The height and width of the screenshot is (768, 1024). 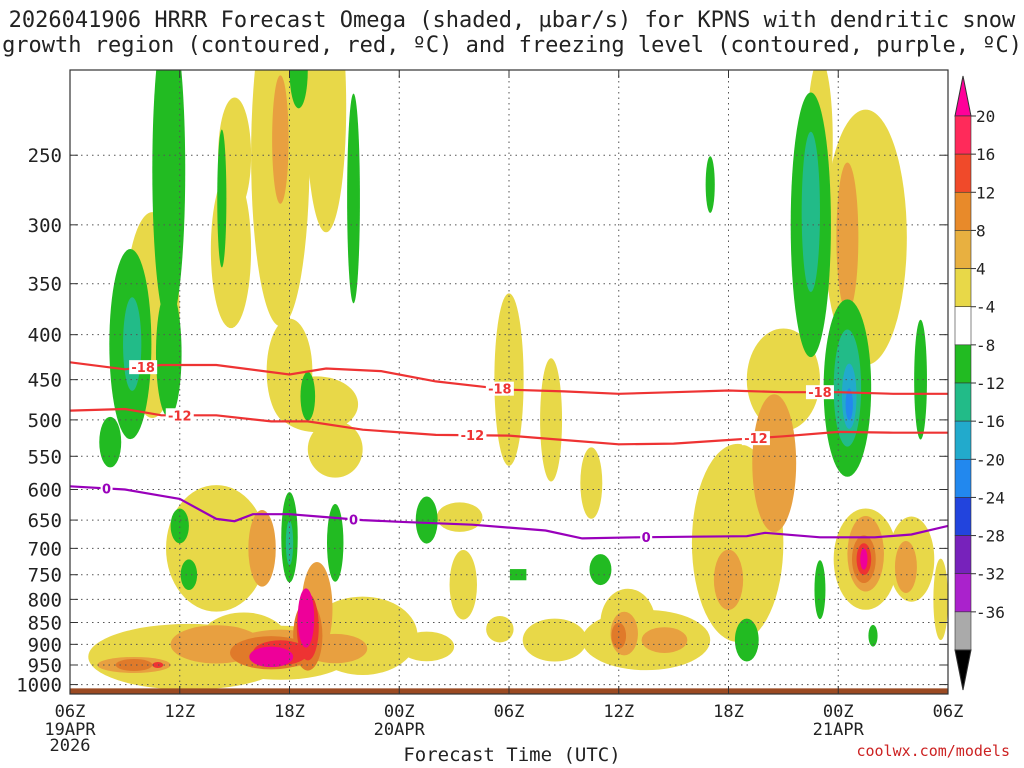 What do you see at coordinates (45, 491) in the screenshot?
I see `y-tick-label: 600` at bounding box center [45, 491].